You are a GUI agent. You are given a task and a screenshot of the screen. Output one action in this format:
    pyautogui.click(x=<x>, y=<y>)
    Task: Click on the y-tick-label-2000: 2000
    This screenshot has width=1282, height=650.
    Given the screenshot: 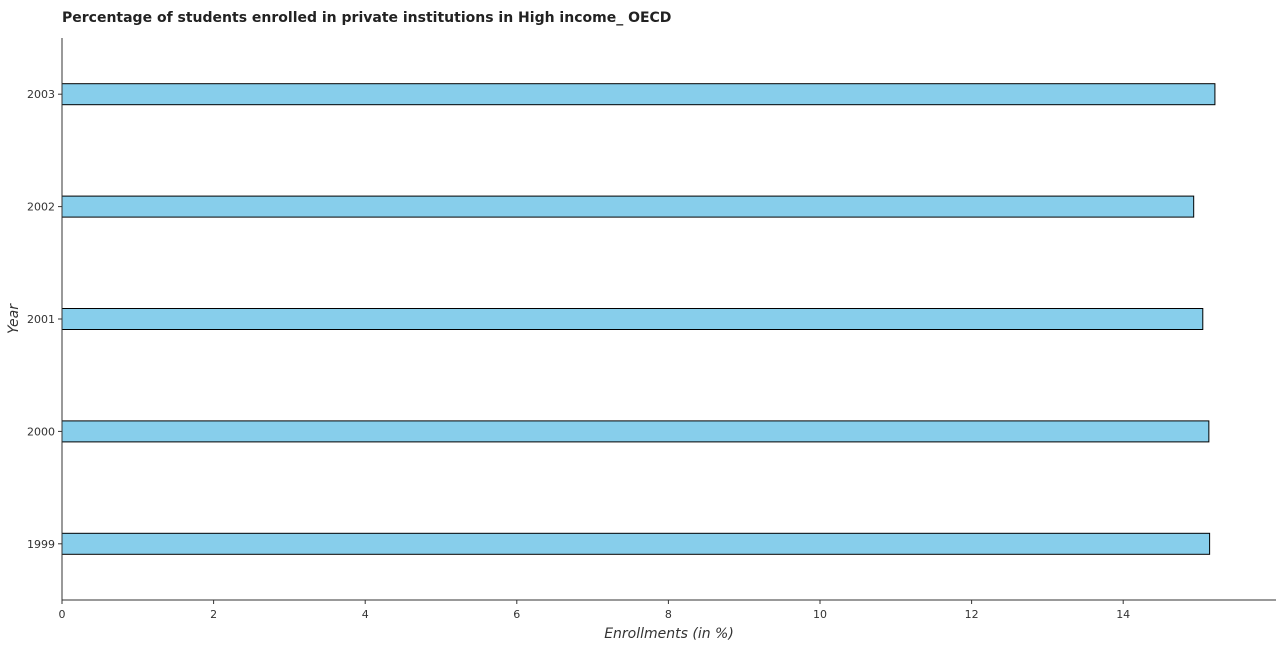 What is the action you would take?
    pyautogui.click(x=41, y=431)
    